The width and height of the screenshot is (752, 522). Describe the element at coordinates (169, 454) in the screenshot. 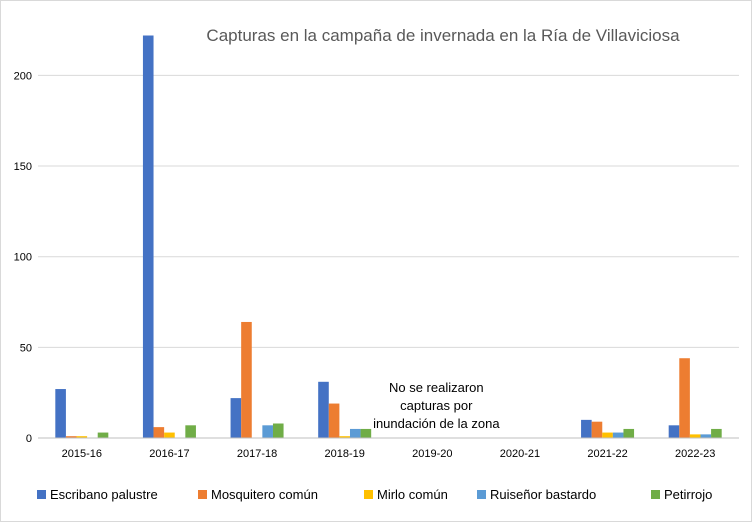

I see `x-tick-label: 2016-17` at that location.